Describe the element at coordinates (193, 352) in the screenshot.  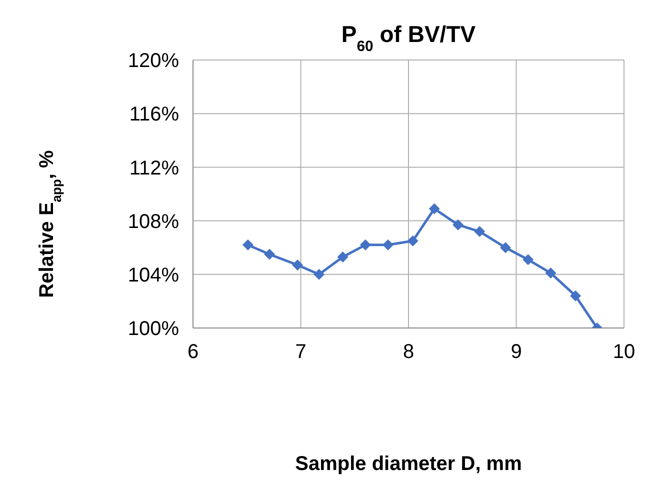
I see `x-tick-label: 6` at that location.